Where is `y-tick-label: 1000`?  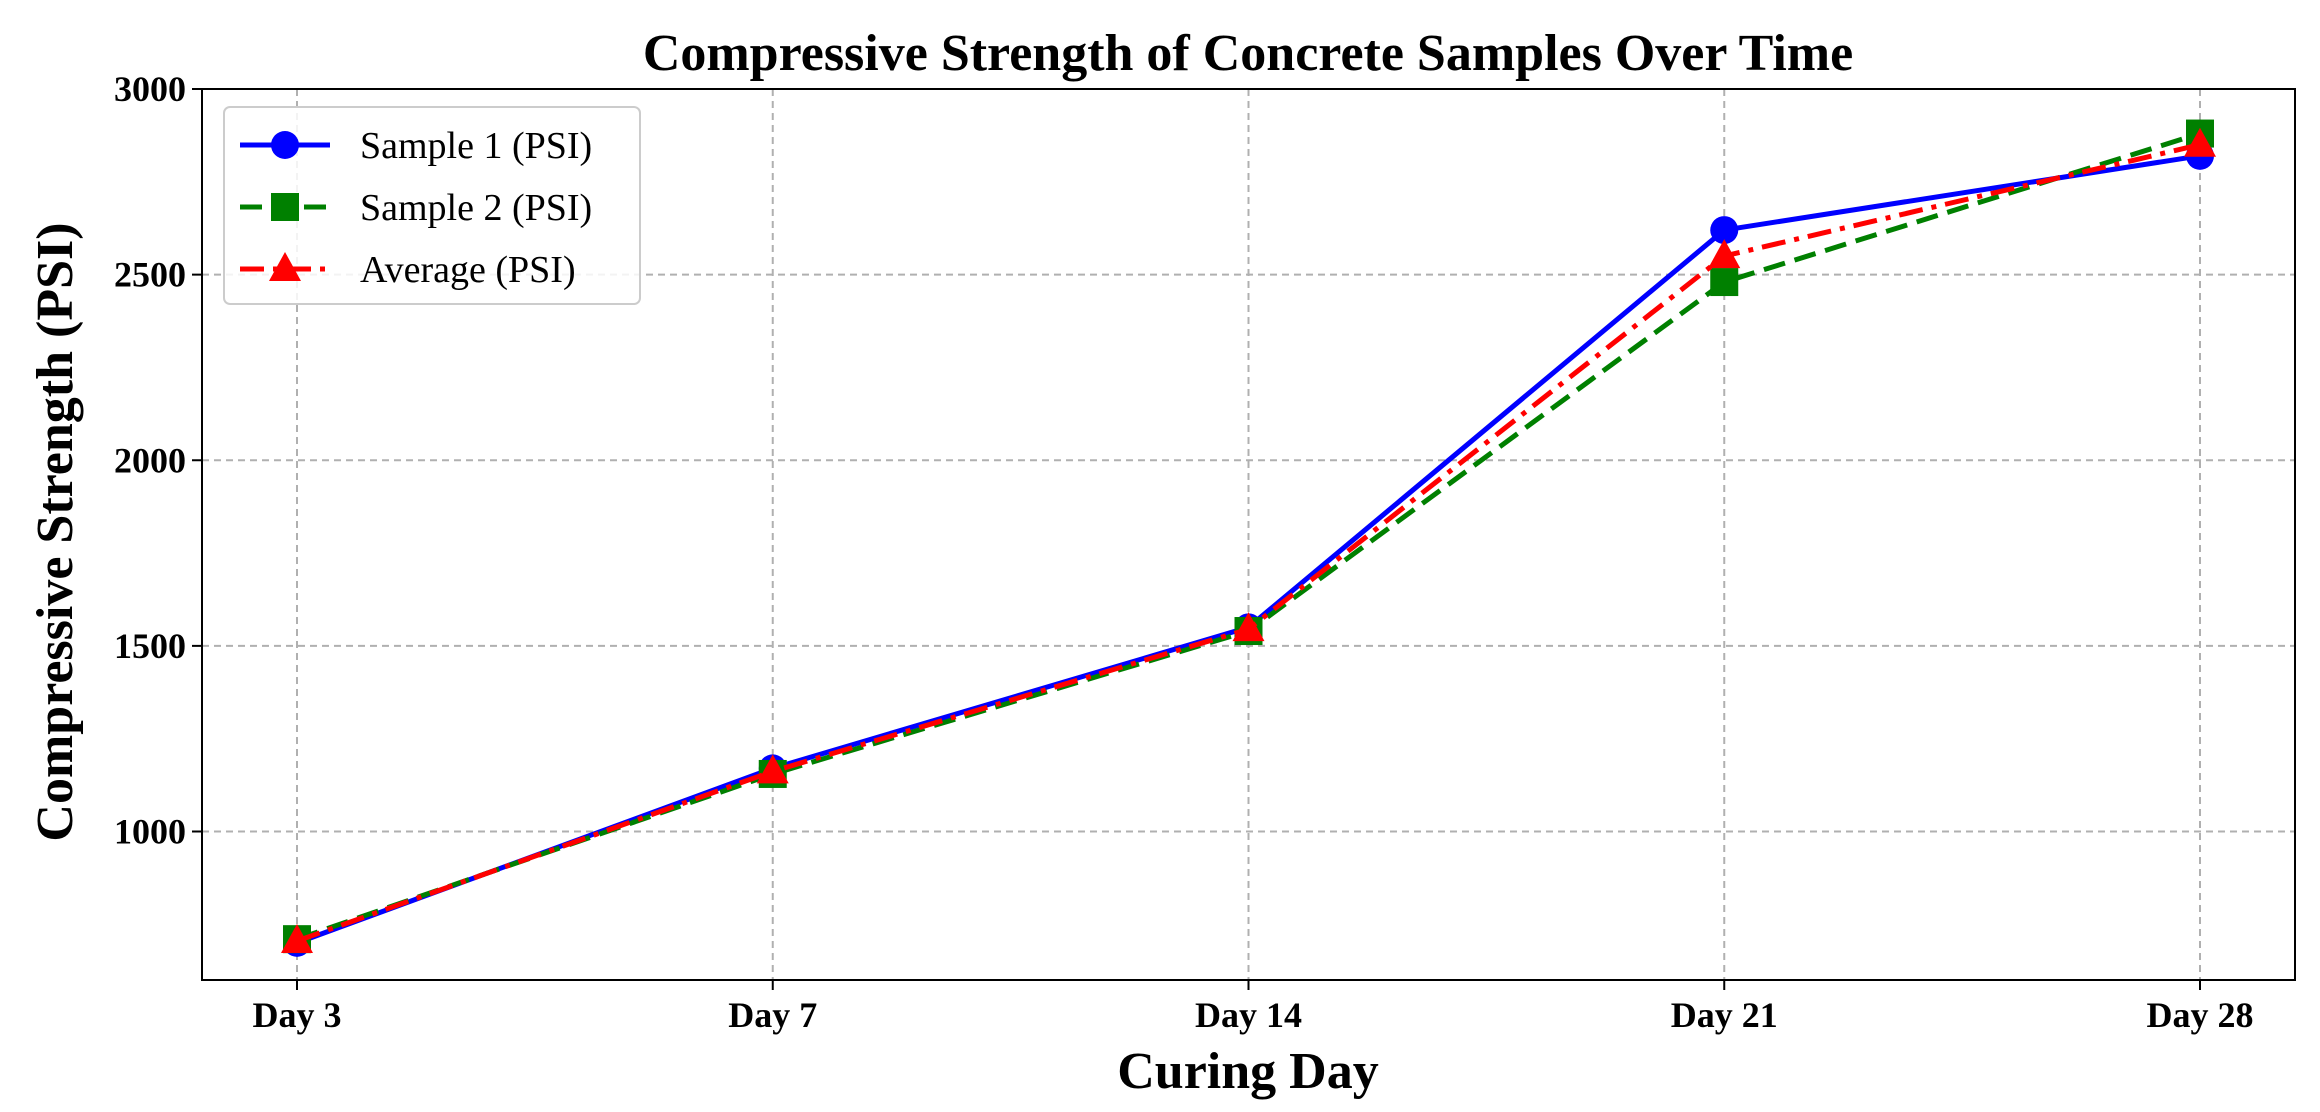
y-tick-label: 1000 is located at coordinates (150, 832).